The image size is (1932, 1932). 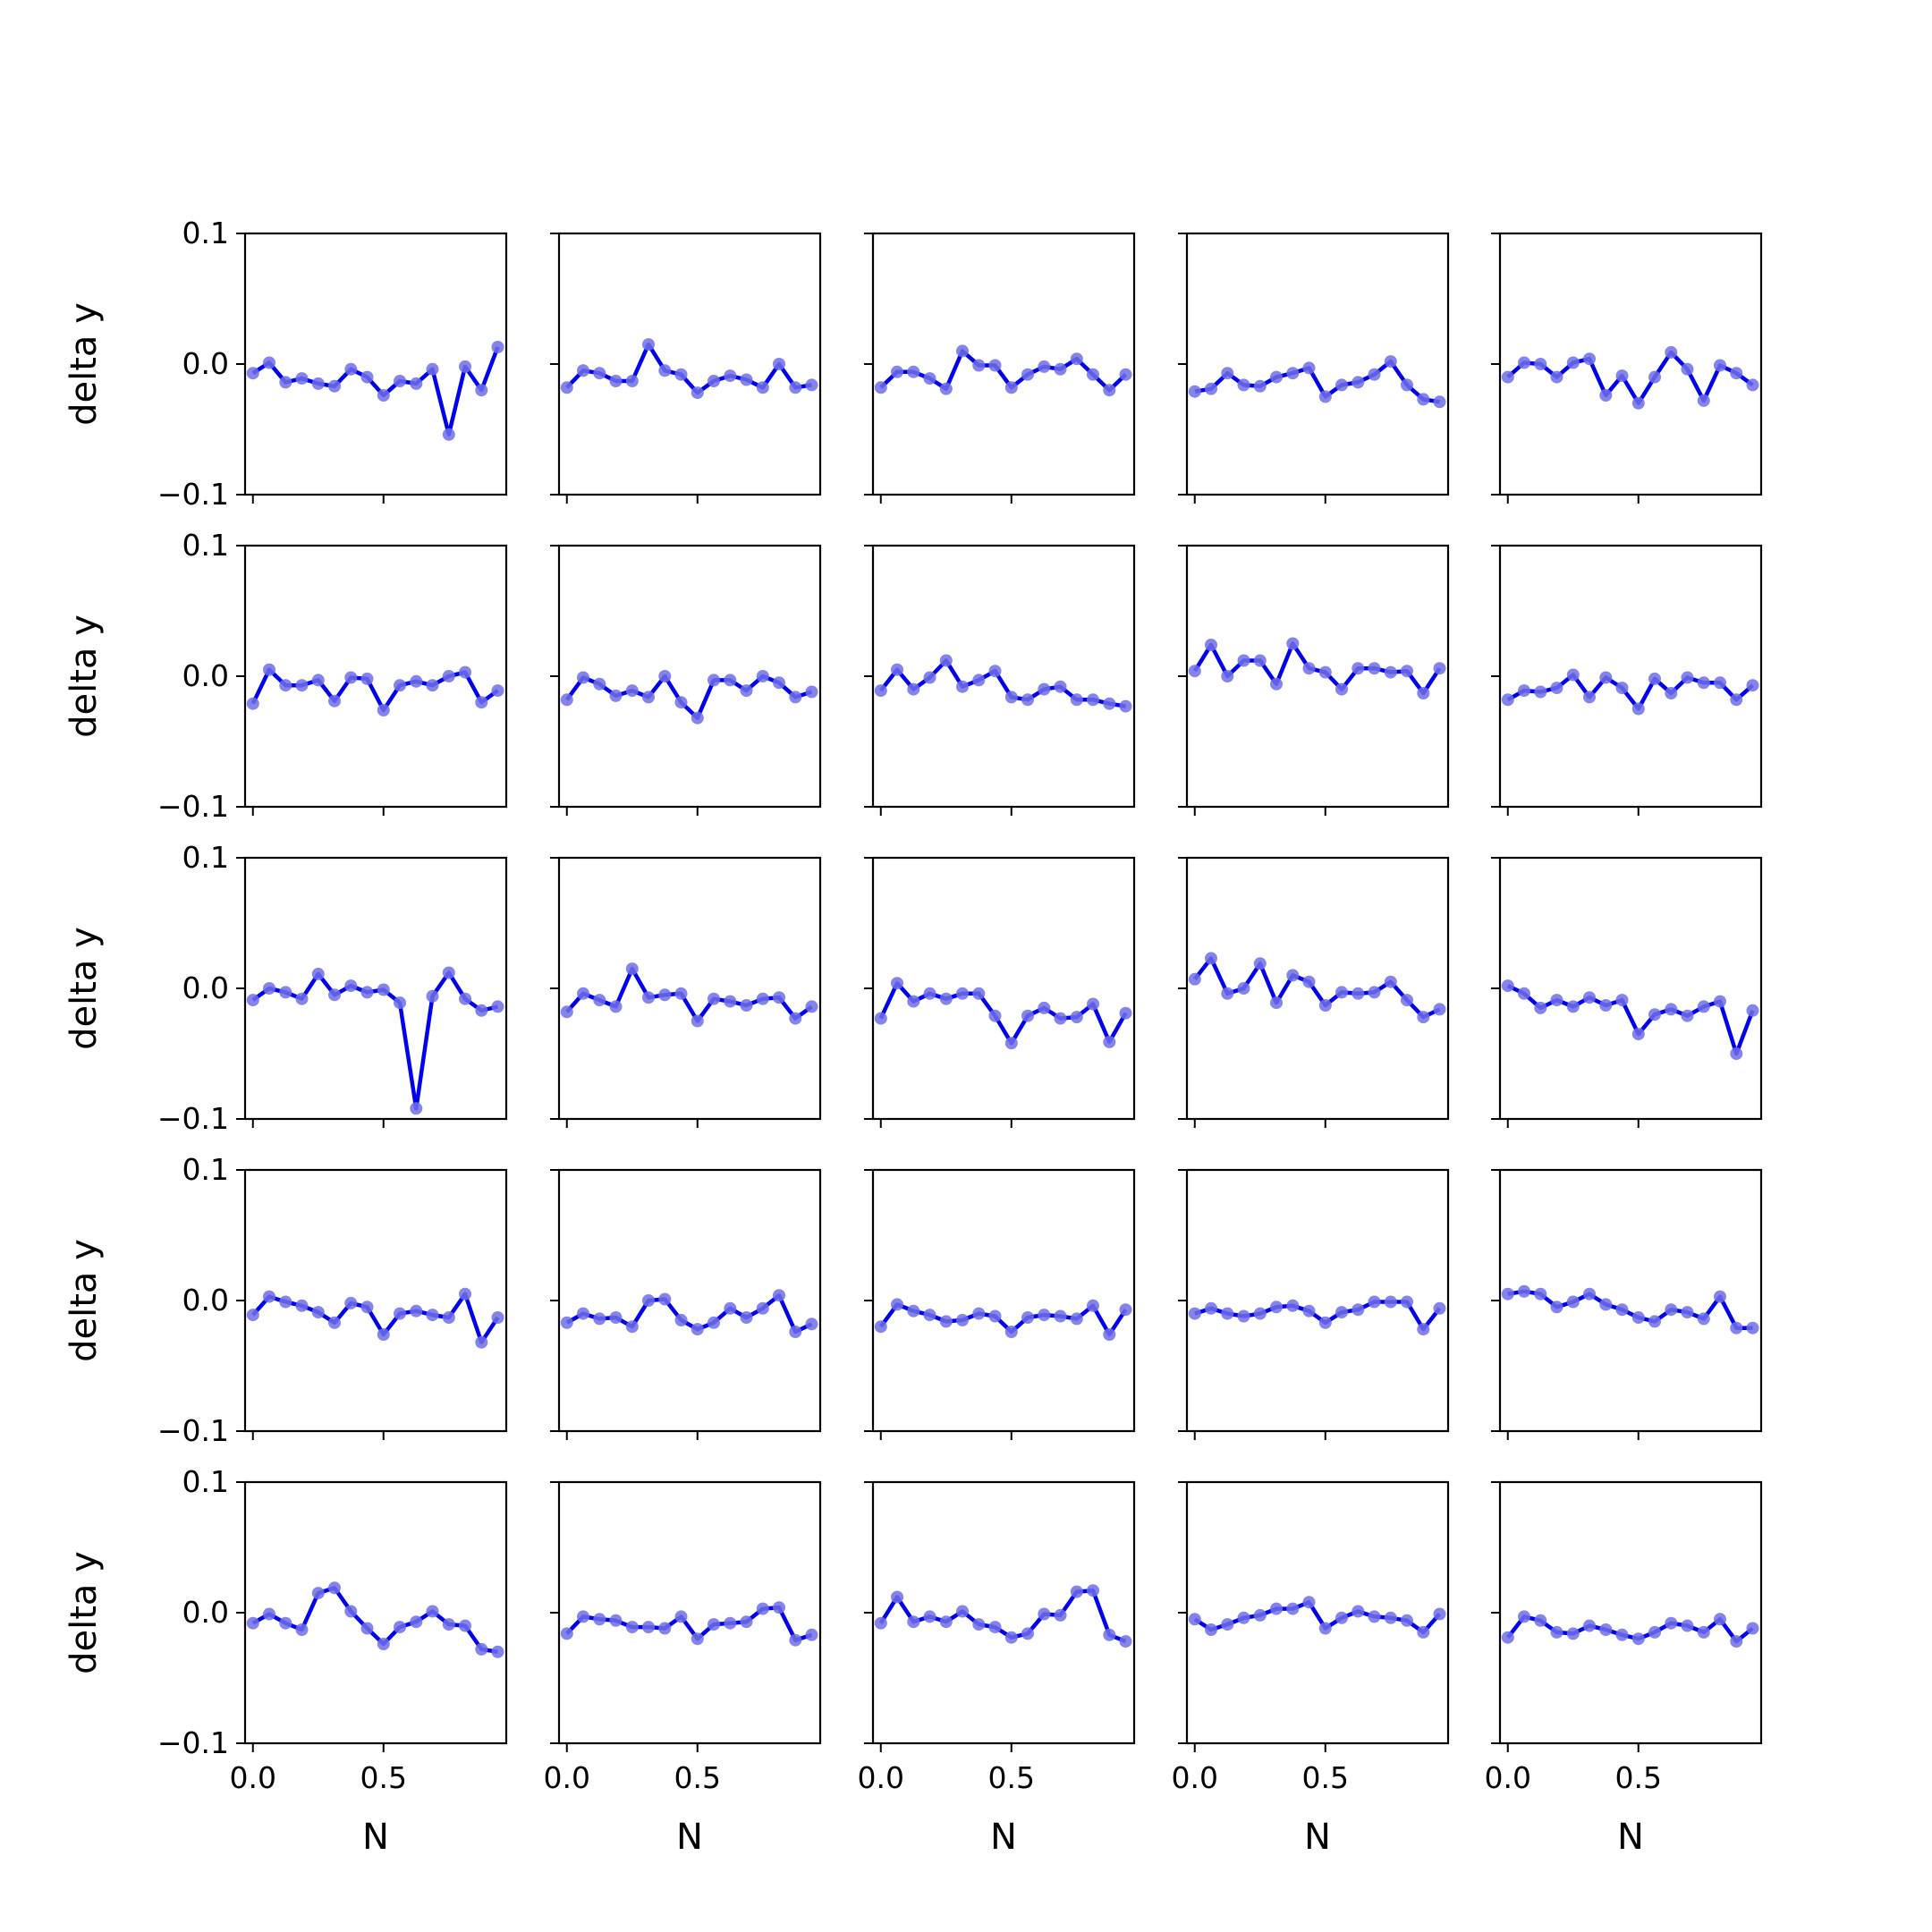 I want to click on subplot-r2-c1: −0.1 0.0 0.1 delta y, so click(x=286, y=676).